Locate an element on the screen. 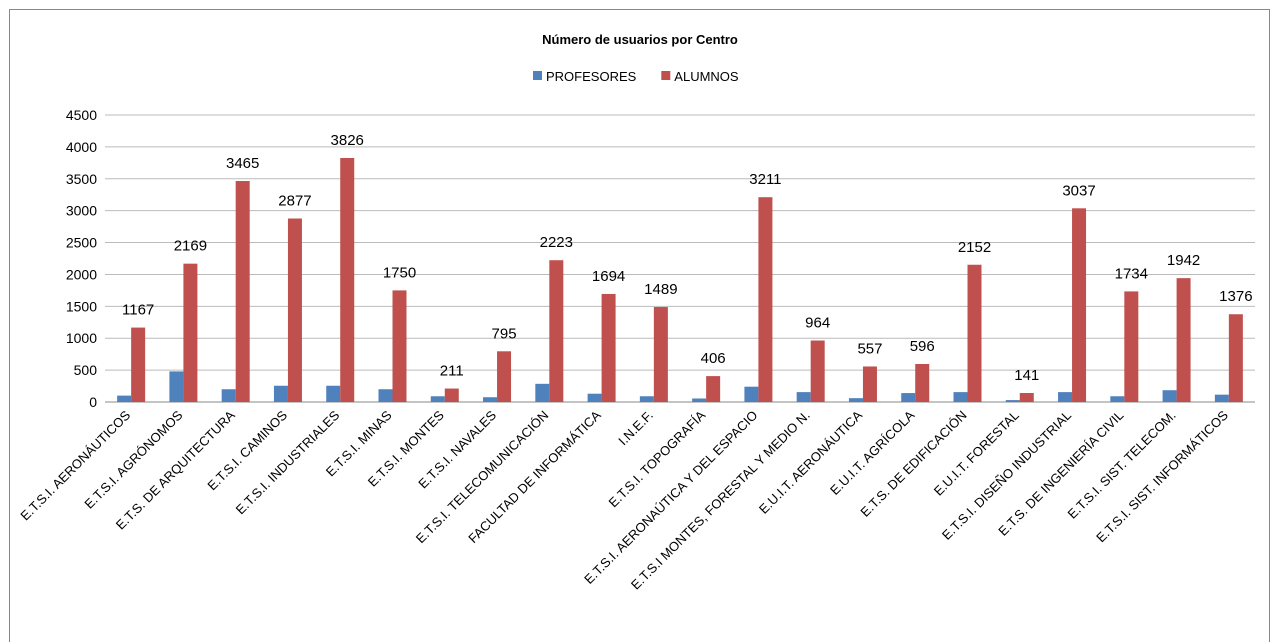  y-tick-label: 4000 is located at coordinates (81, 147).